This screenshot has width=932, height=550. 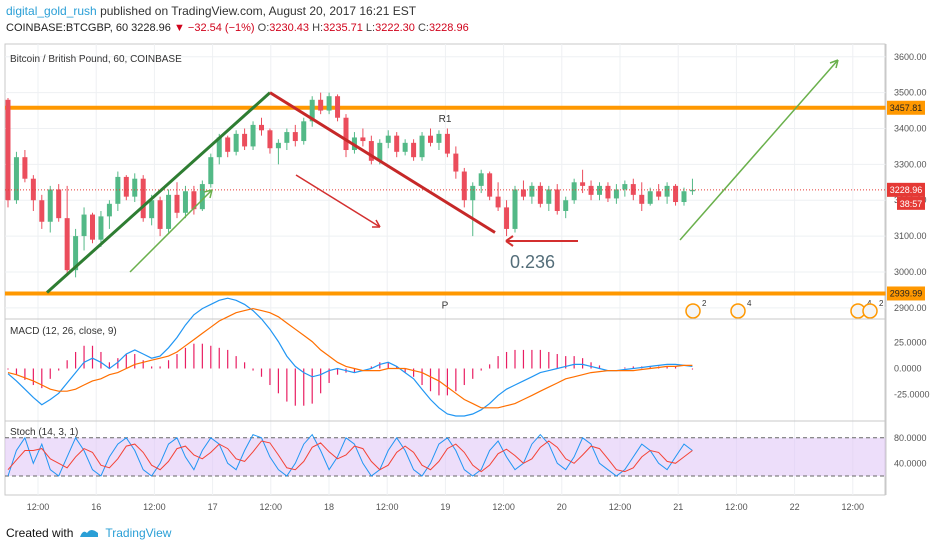 I want to click on created-with-text: Created with, so click(x=40, y=533).